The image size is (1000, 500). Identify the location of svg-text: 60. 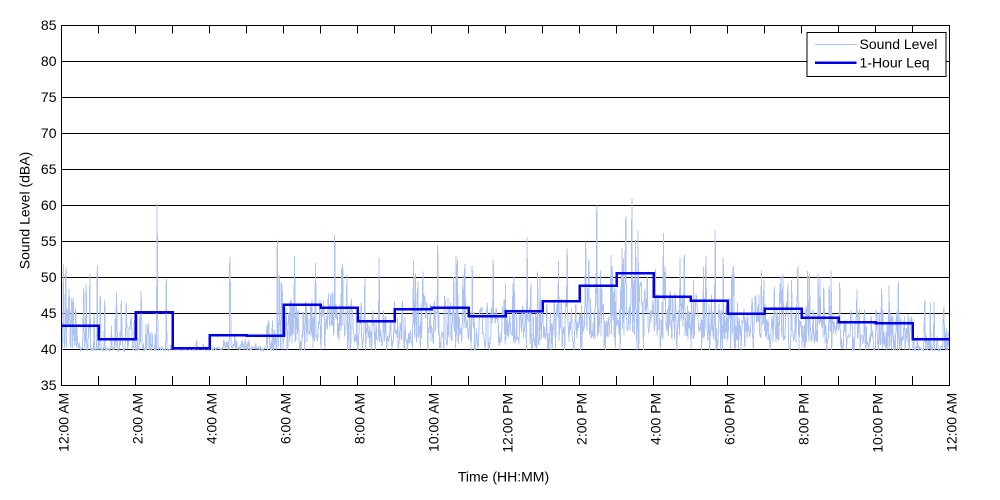
(49, 205).